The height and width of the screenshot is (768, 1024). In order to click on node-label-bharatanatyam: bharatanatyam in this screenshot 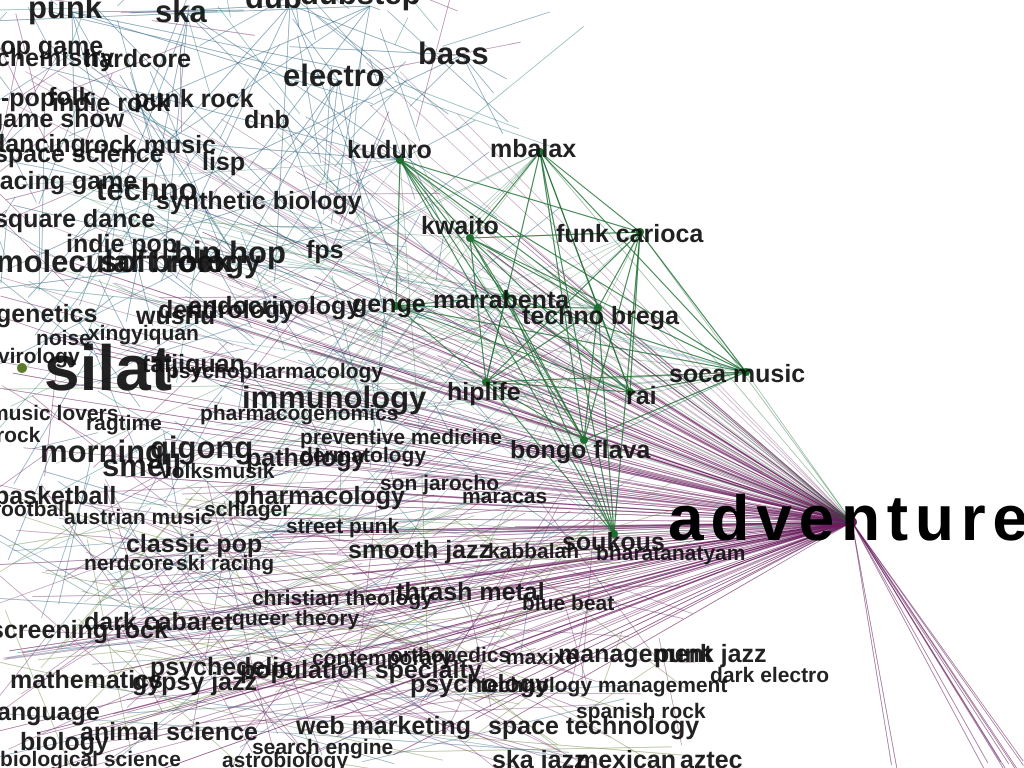, I will do `click(670, 553)`.